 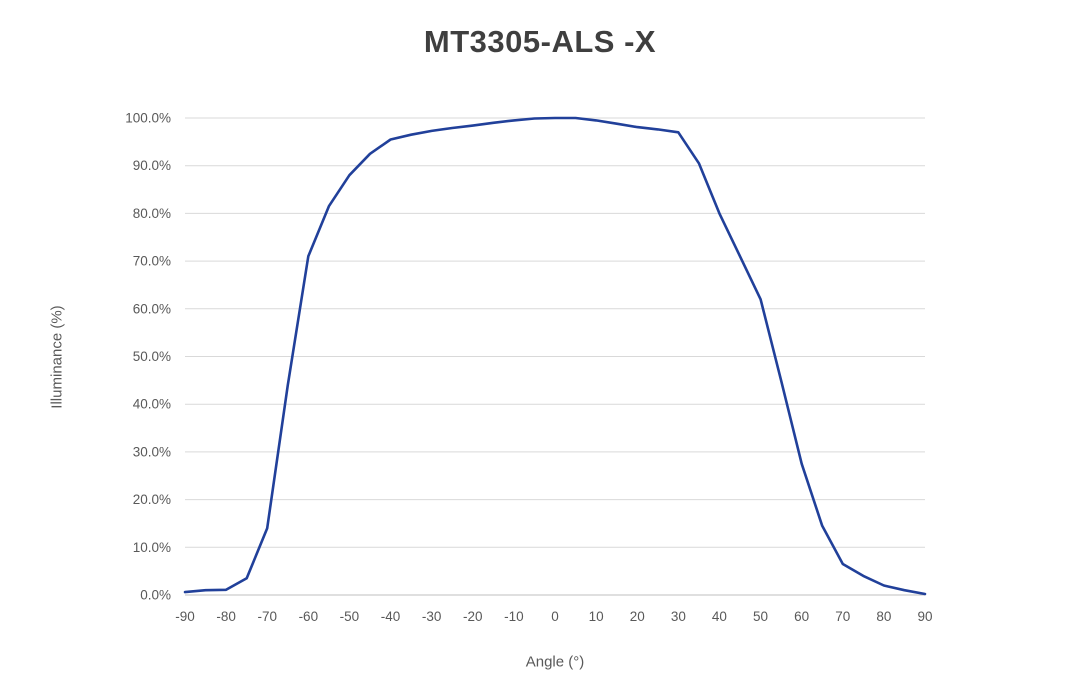 I want to click on x-tick-label: -10, so click(x=514, y=616).